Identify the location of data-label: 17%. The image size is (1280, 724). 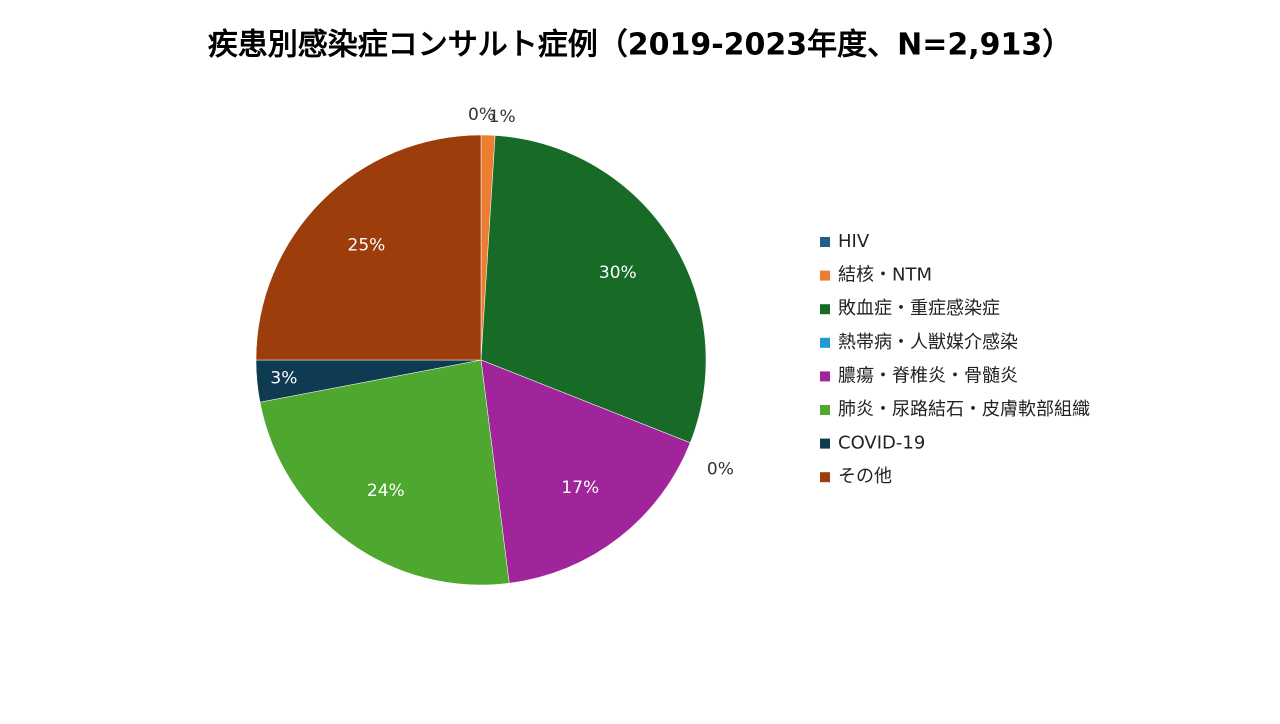
(580, 488).